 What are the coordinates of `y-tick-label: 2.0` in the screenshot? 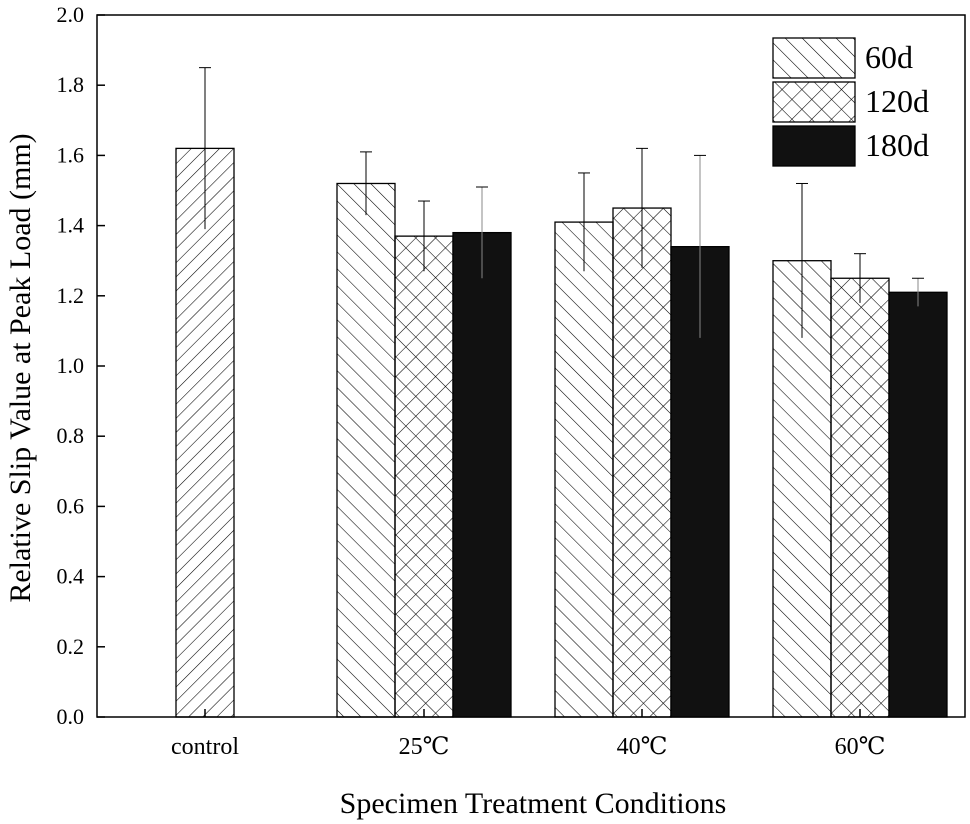 It's located at (71, 14).